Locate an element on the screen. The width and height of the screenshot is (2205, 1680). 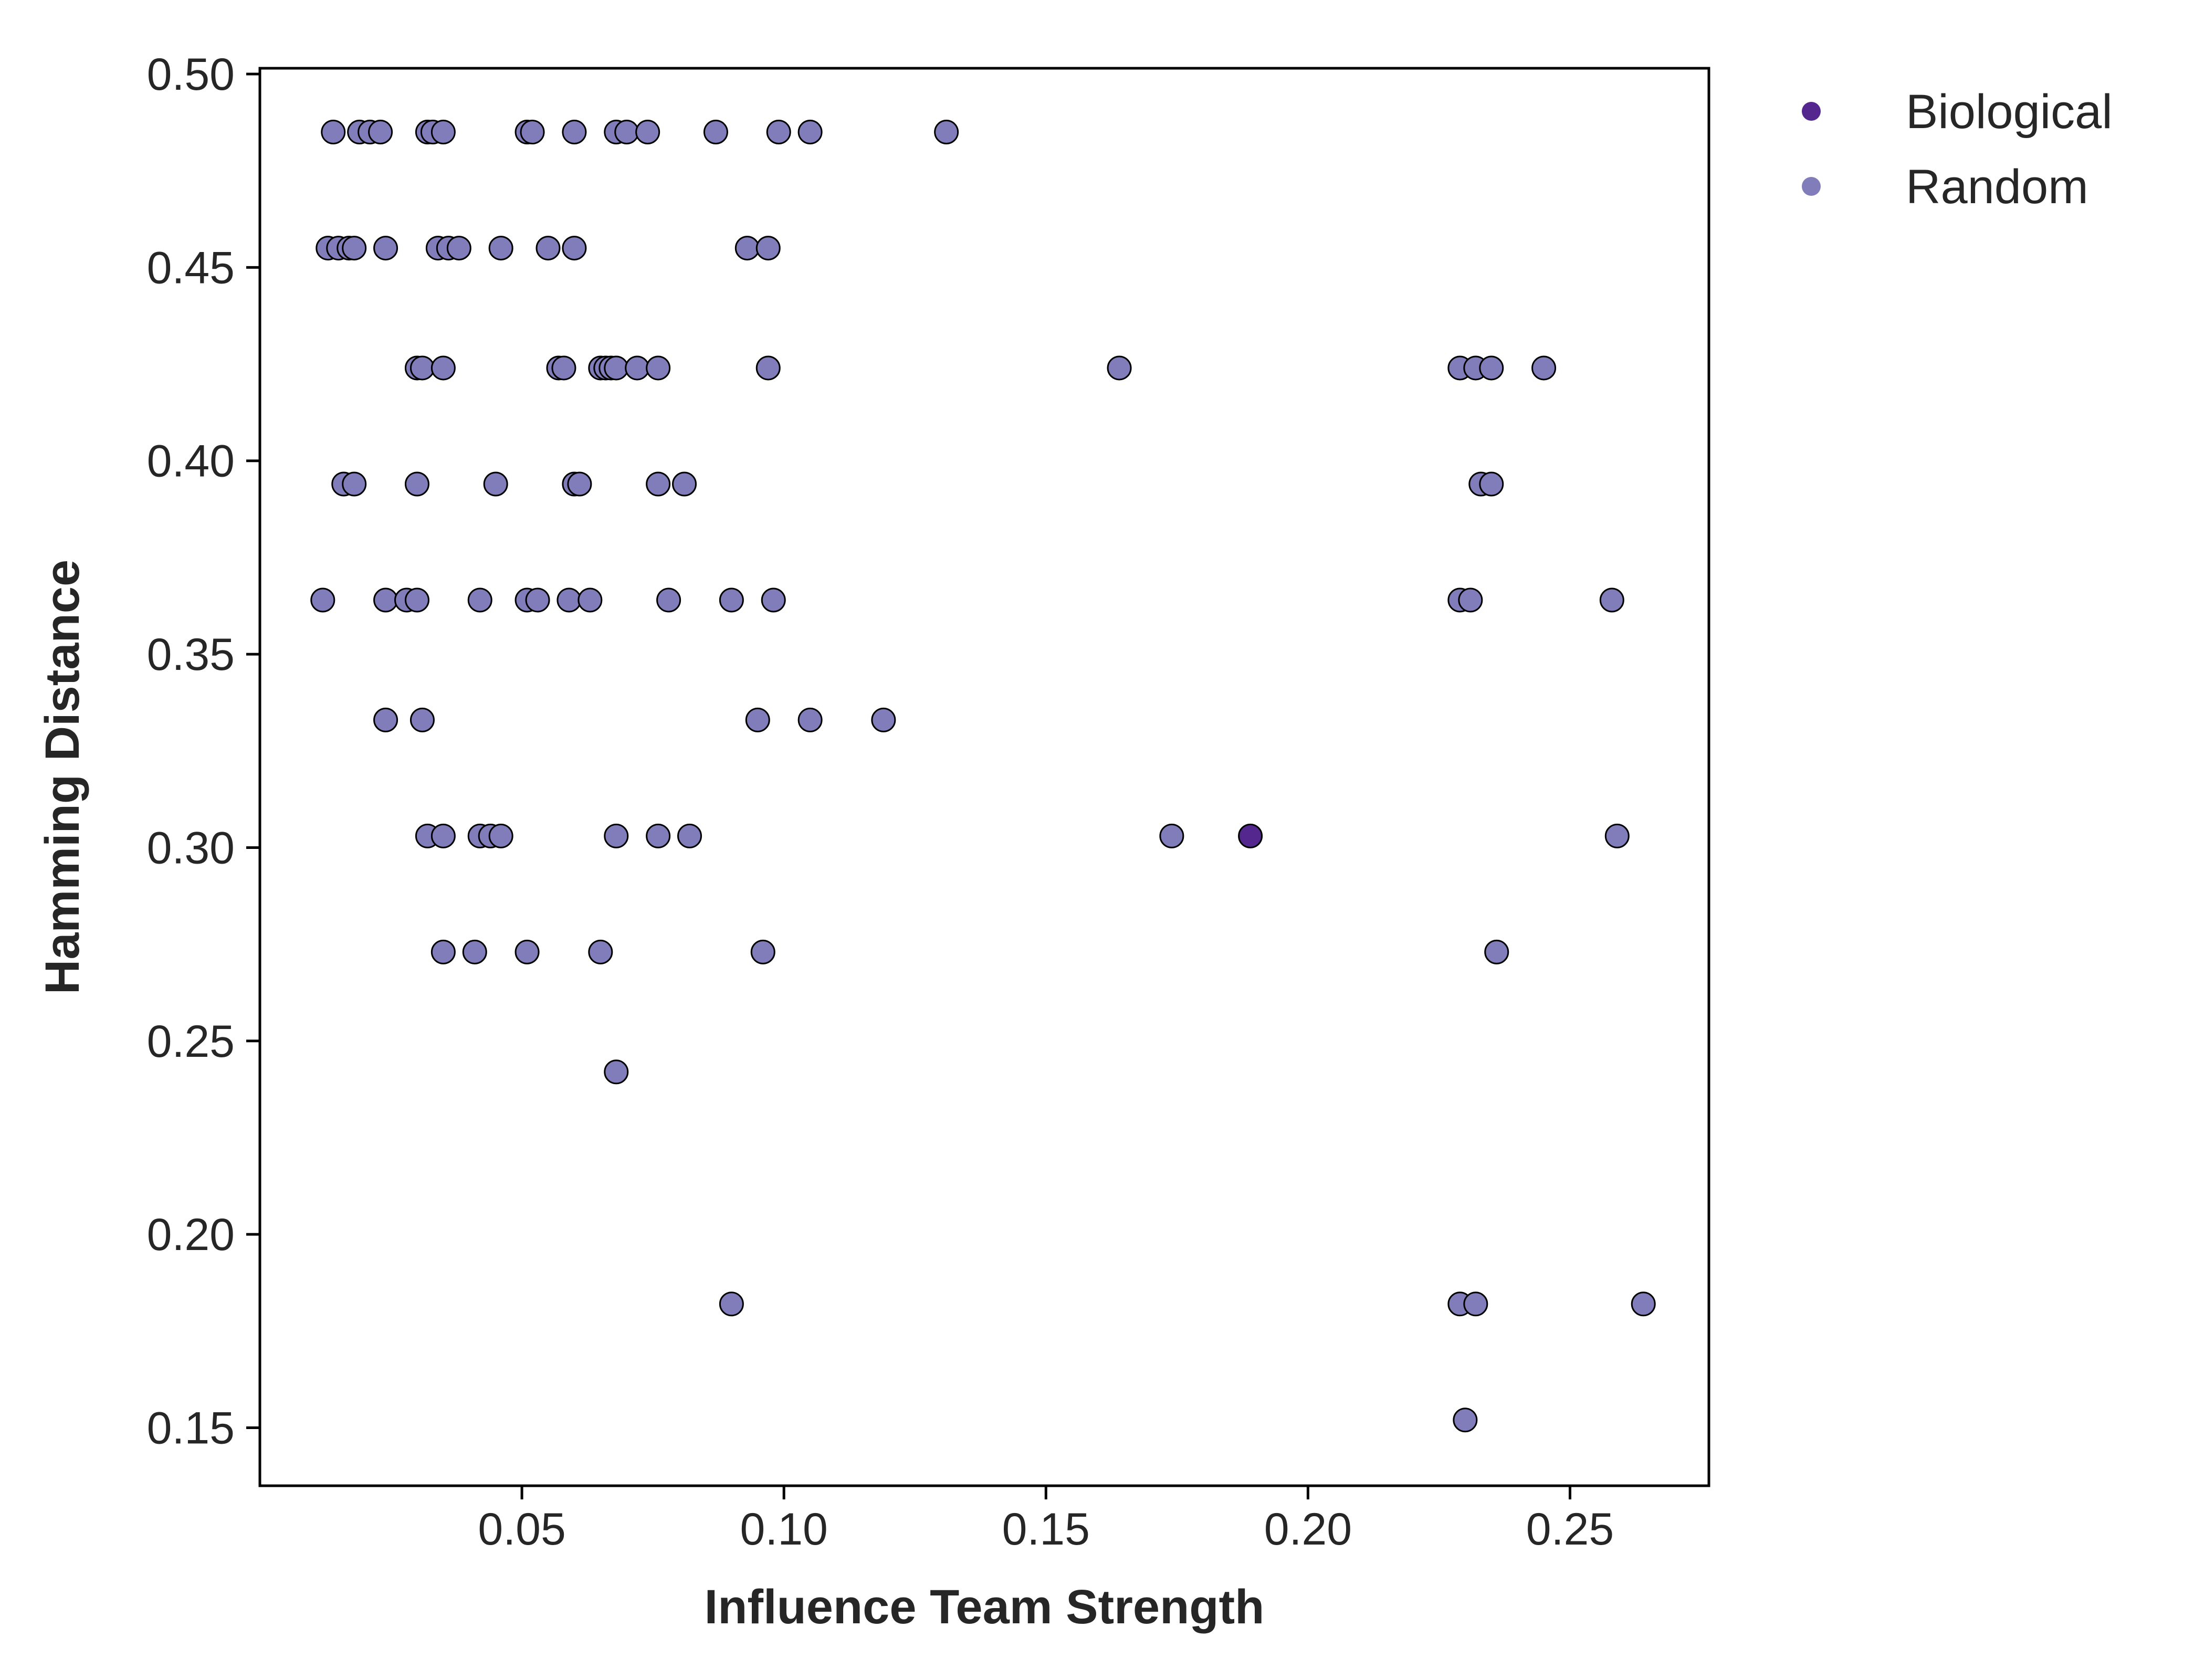
y-tick-label: 0.50 is located at coordinates (191, 74).